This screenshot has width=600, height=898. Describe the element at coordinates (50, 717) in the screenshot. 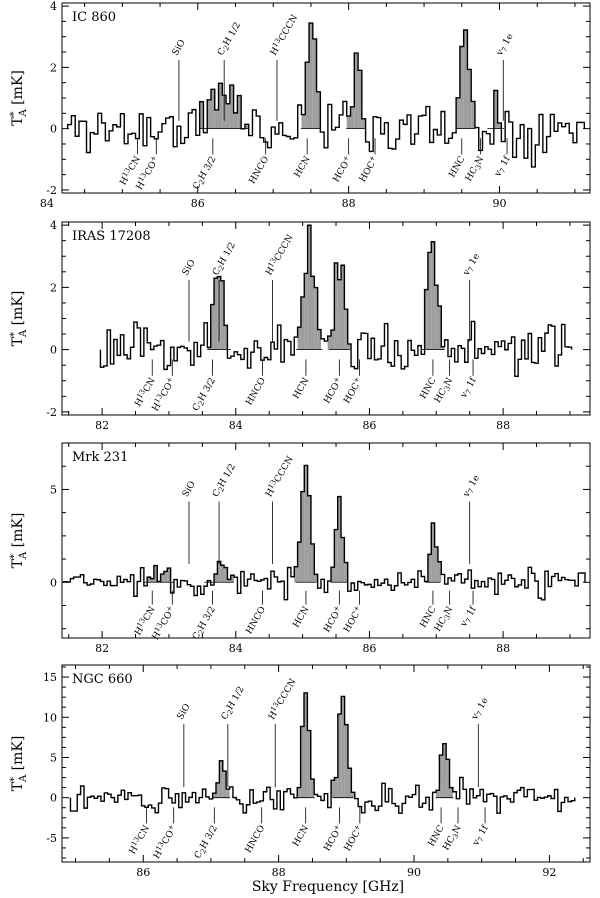

I see `y-tick-label: 10` at that location.